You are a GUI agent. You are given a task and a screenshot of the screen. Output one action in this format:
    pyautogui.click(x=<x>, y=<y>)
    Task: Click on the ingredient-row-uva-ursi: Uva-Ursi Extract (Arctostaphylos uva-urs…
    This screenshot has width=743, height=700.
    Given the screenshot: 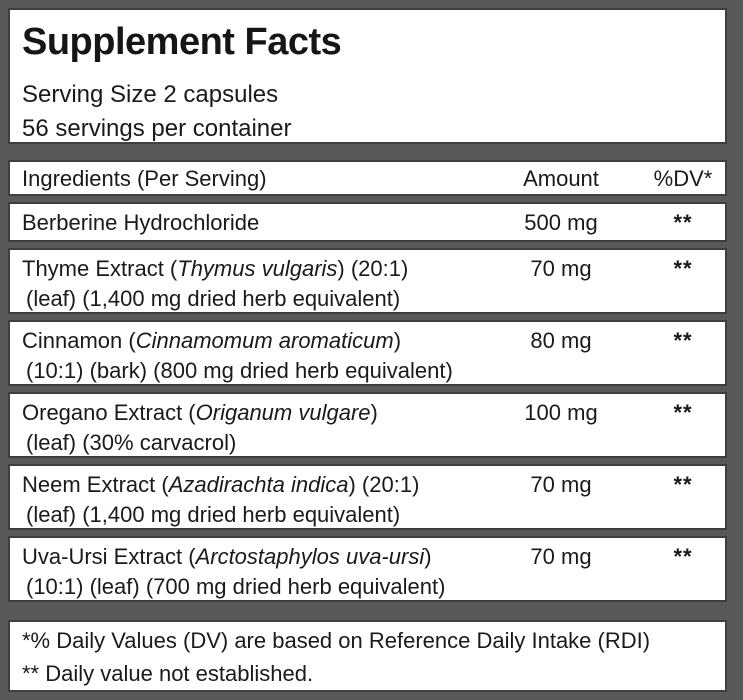 What is the action you would take?
    pyautogui.click(x=367, y=569)
    